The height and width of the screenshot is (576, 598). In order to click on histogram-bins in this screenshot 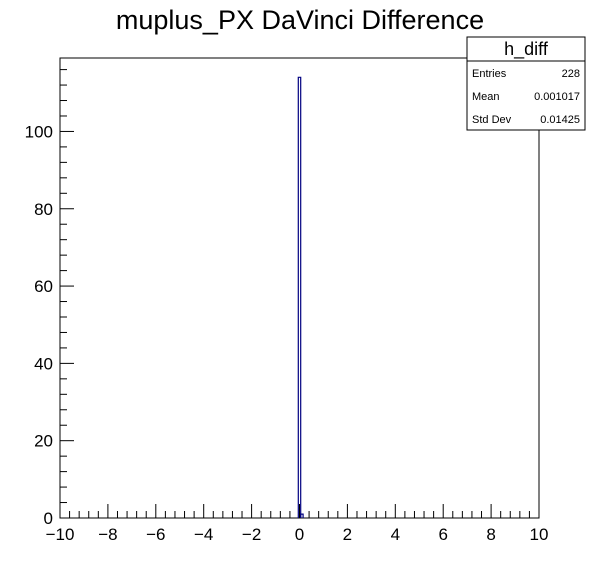, I will do `click(300, 297)`.